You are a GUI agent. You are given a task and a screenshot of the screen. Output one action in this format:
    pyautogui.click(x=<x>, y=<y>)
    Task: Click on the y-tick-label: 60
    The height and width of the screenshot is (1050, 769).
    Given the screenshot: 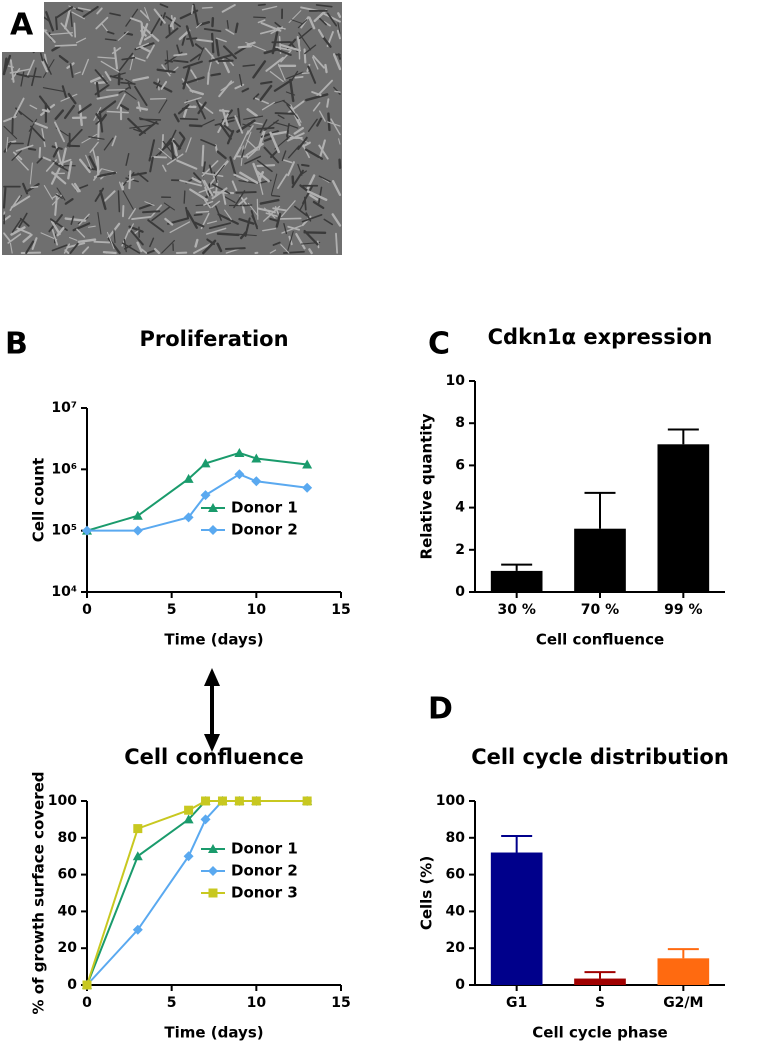 What is the action you would take?
    pyautogui.click(x=456, y=875)
    